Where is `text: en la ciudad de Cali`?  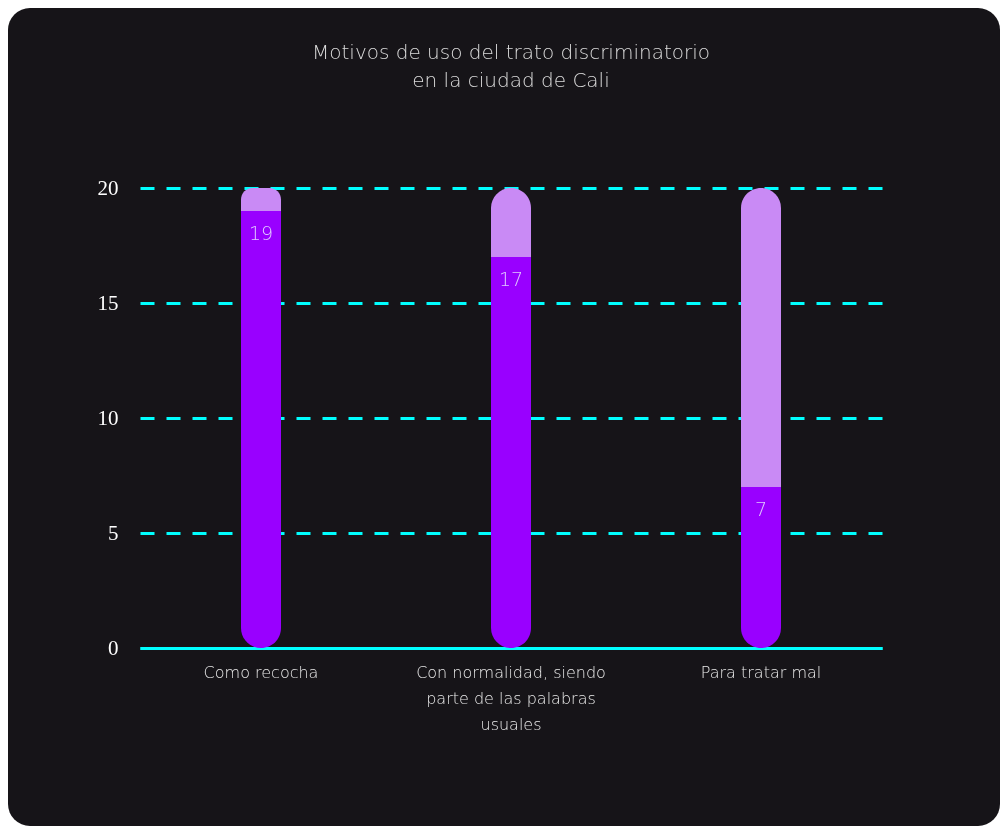
text: en la ciudad de Cali is located at coordinates (511, 80).